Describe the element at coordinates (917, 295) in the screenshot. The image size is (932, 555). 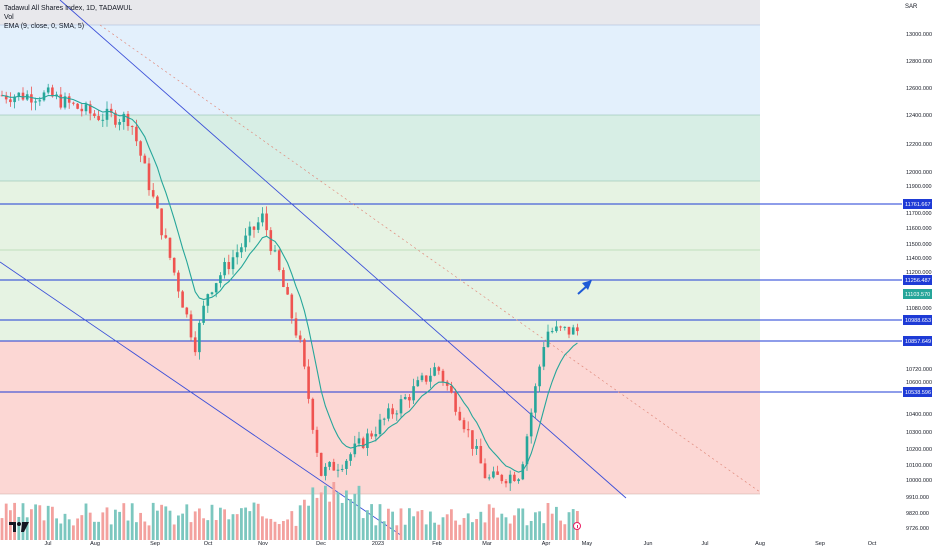
I see `price-label: 11103.570` at that location.